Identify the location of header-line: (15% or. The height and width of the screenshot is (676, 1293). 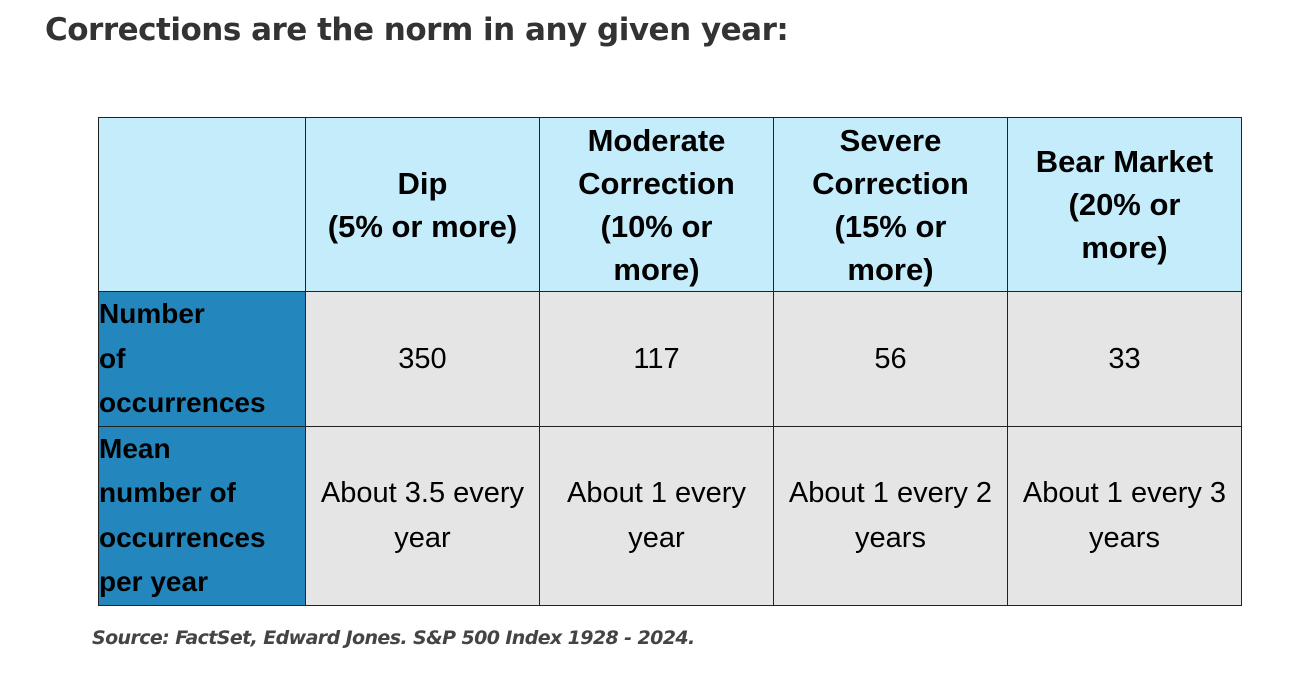
(890, 226).